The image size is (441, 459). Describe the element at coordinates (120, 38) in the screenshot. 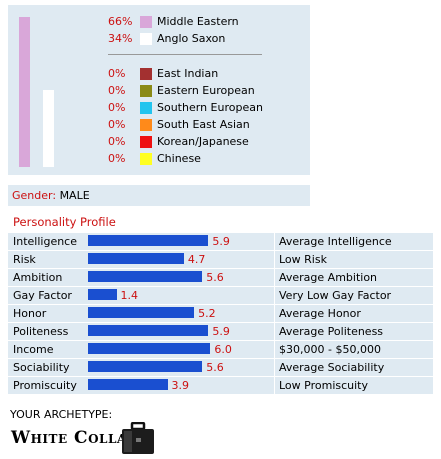

I see `ethnicity-percent: 34%` at that location.